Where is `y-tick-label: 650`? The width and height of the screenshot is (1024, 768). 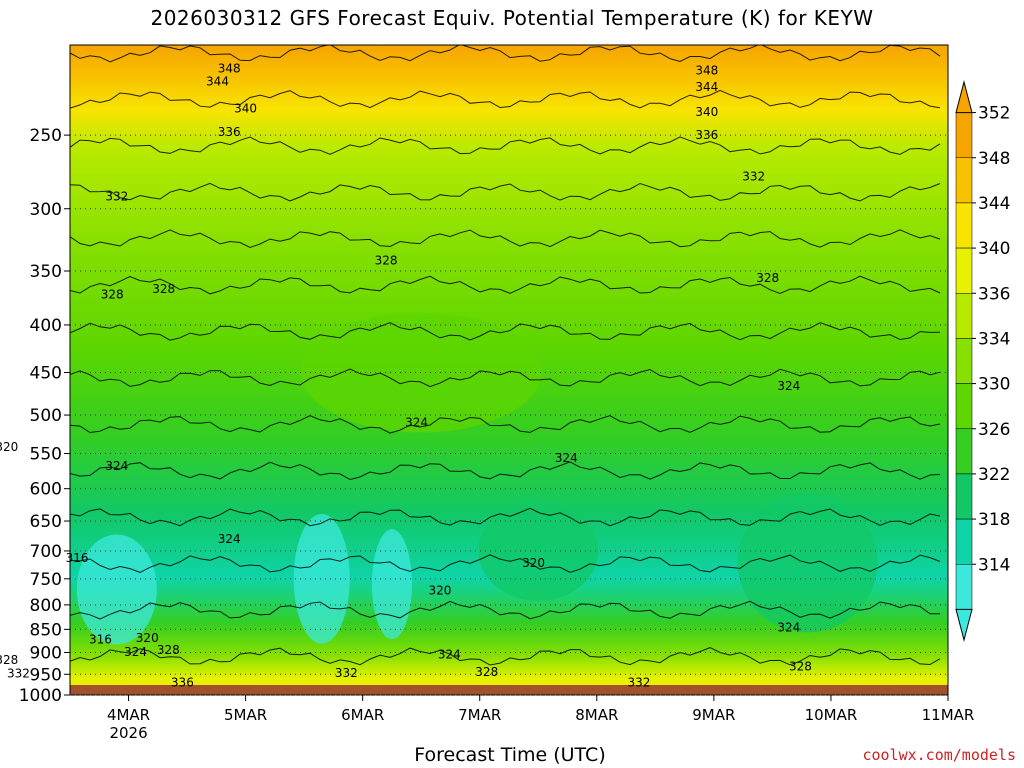
y-tick-label: 650 is located at coordinates (46, 522).